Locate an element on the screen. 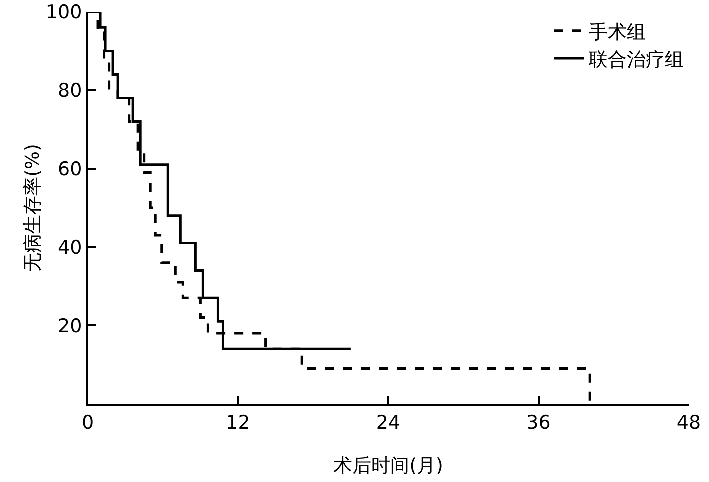  legend-label: 手术组 is located at coordinates (617, 32).